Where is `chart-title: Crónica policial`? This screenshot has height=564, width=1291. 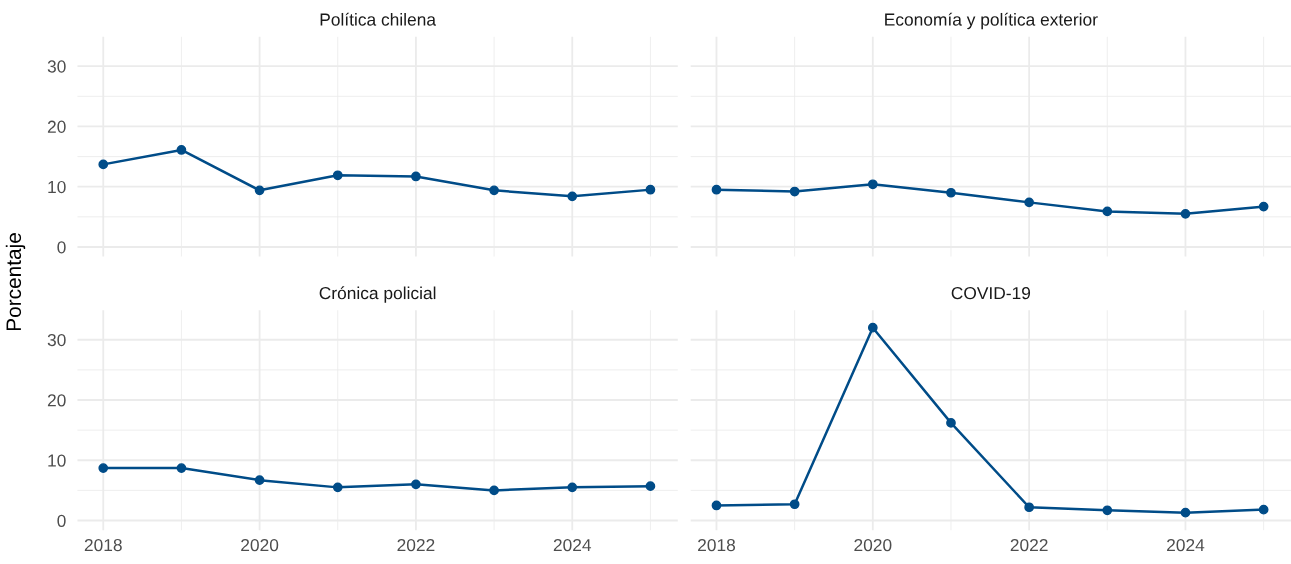 chart-title: Crónica policial is located at coordinates (377, 294).